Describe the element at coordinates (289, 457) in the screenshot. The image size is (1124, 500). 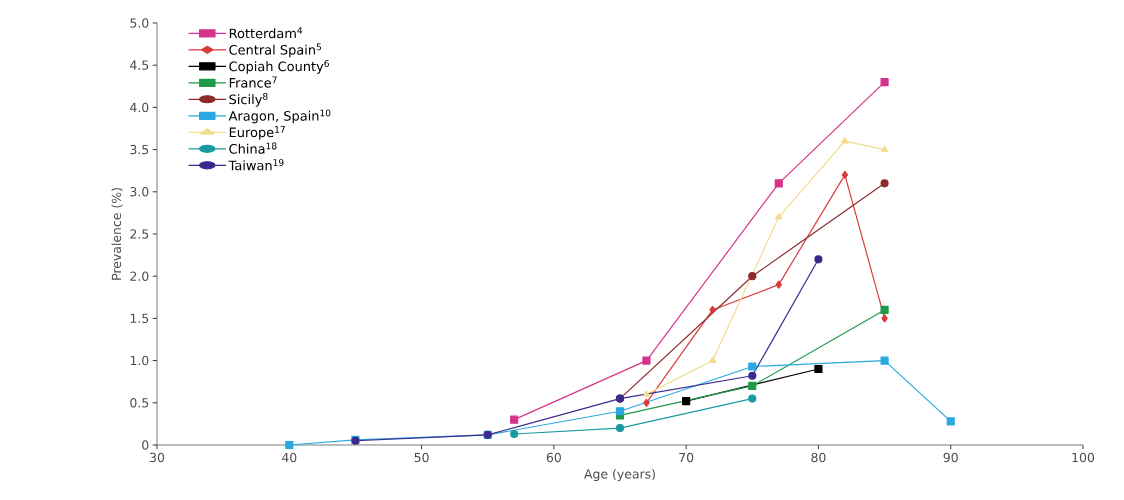
I see `x-tick-label: 40` at that location.